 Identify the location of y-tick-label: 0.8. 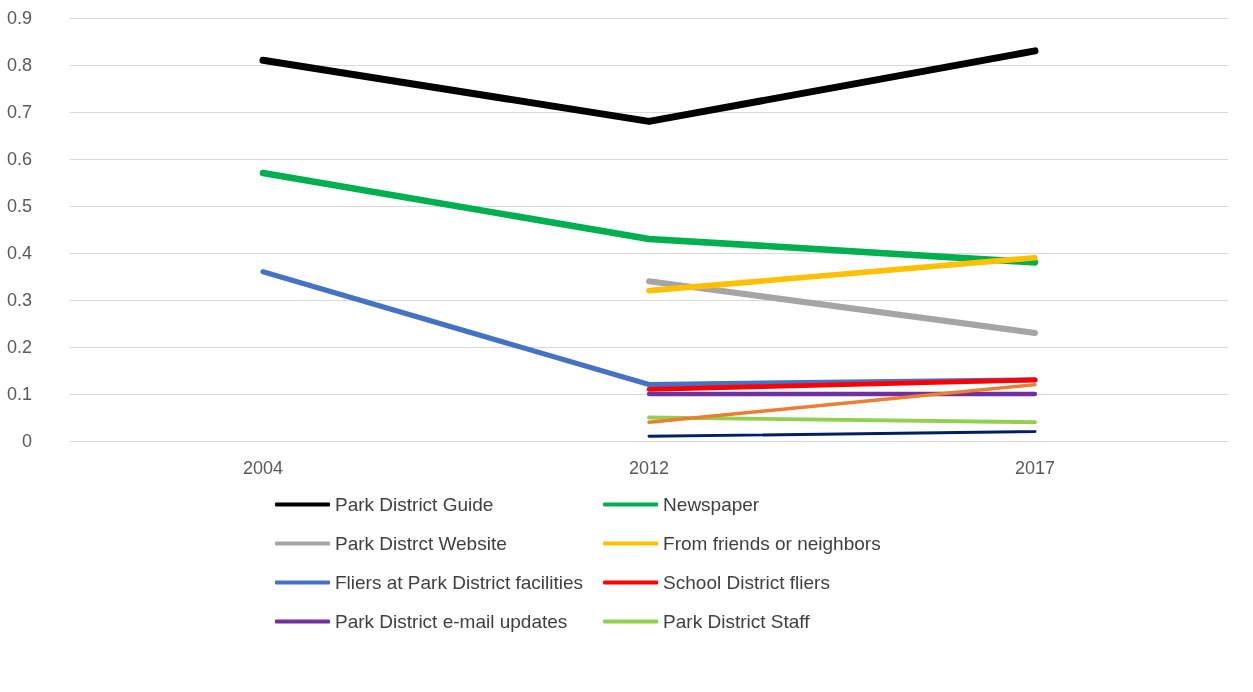
(19, 65).